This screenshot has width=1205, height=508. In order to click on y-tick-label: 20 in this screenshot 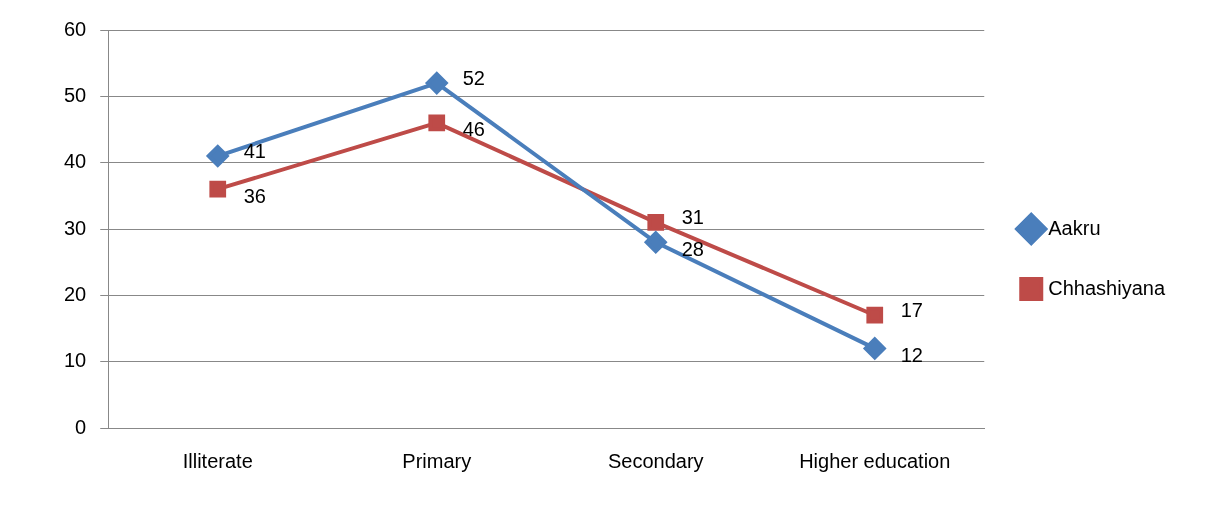, I will do `click(75, 293)`.